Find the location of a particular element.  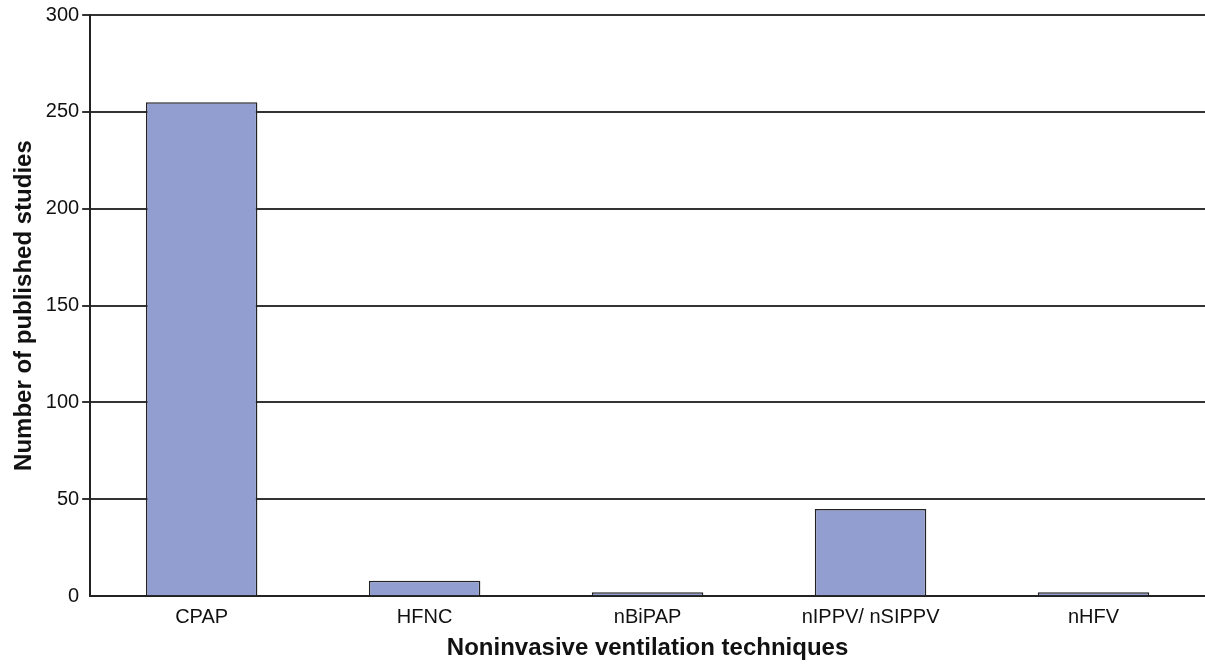

x-tick-label: nIPPV/ nSIPPV is located at coordinates (871, 615).